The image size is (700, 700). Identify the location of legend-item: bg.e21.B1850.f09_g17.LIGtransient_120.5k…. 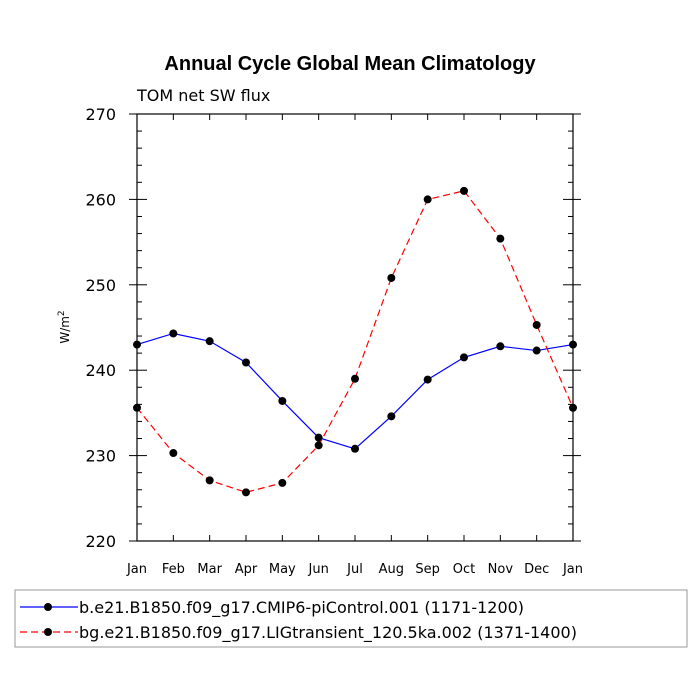
(298, 633).